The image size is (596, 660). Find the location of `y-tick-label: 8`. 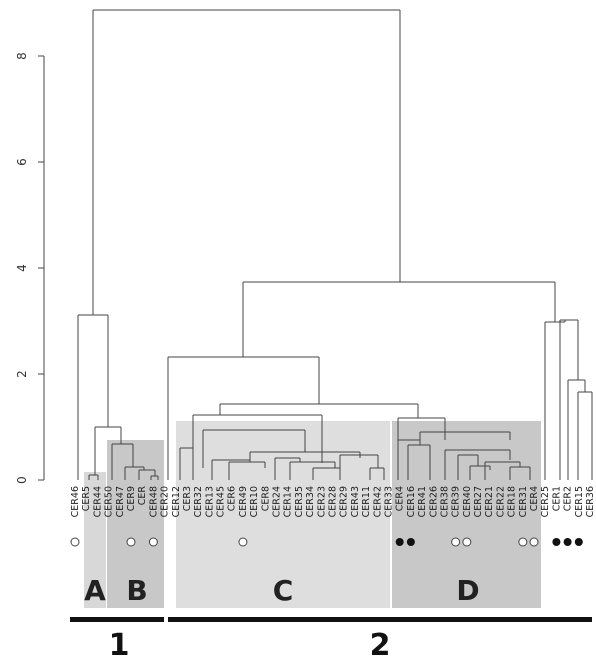

y-tick-label: 8 is located at coordinates (22, 56).